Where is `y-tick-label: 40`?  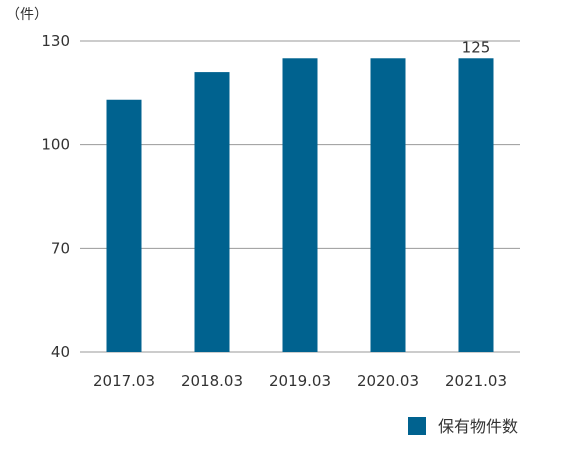
y-tick-label: 40 is located at coordinates (60, 352).